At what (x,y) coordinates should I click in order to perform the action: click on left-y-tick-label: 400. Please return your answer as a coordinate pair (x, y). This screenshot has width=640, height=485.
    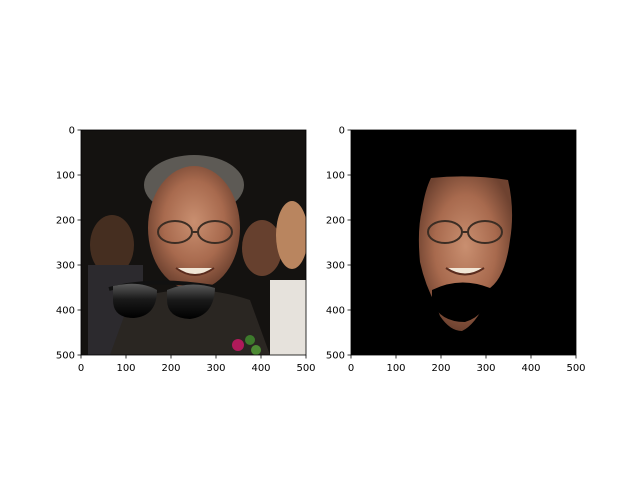
    Looking at the image, I should click on (65, 311).